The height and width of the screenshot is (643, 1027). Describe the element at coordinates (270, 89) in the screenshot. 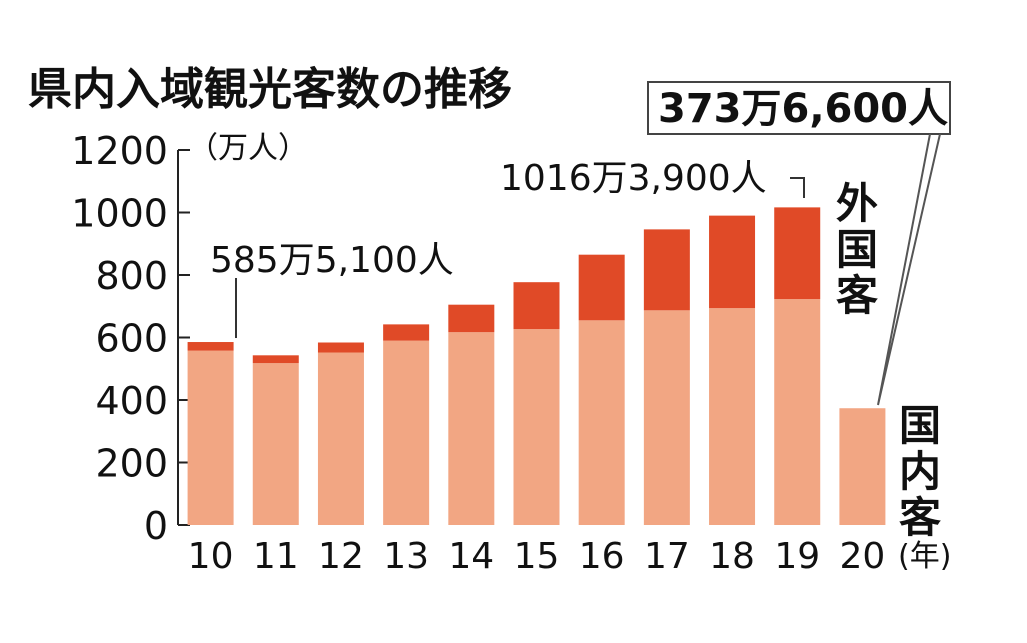

I see `chart-title: 県内入域観光客数の推移` at that location.